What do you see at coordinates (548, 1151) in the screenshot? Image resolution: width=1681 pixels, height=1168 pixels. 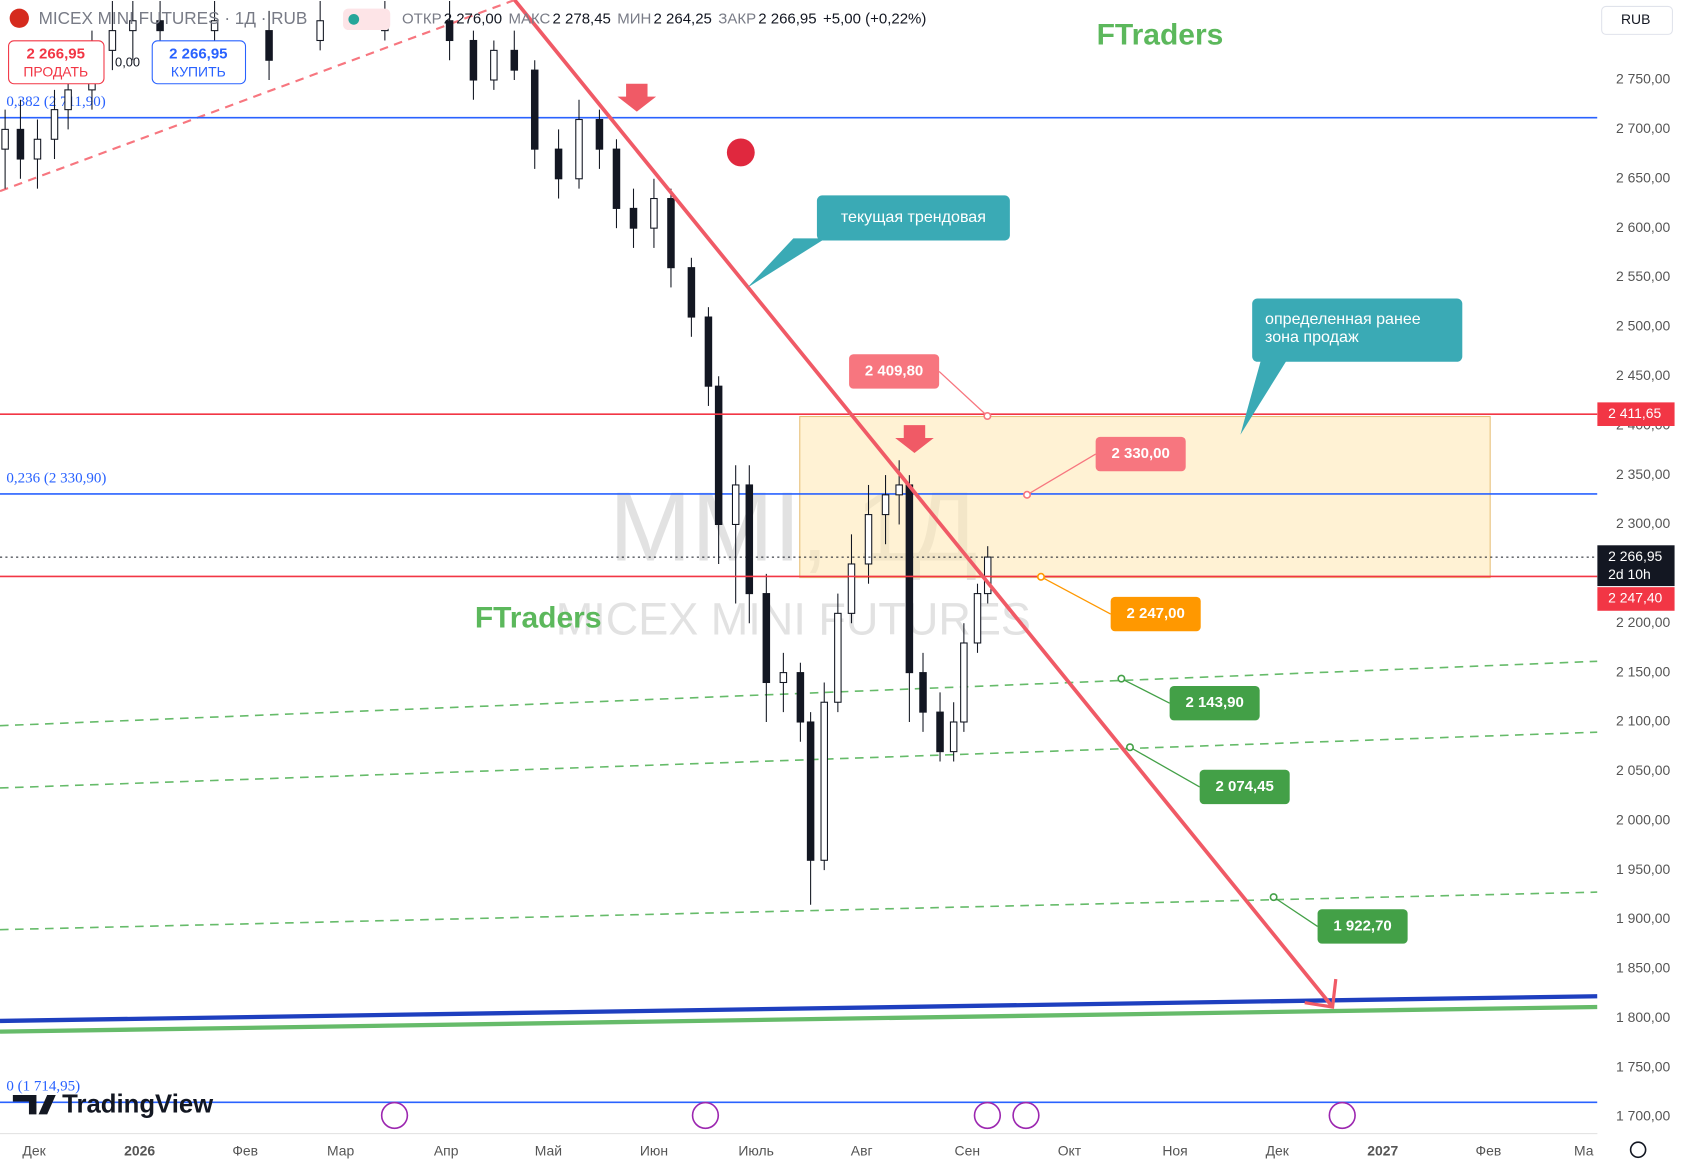 I see `x-tick-label: Май` at bounding box center [548, 1151].